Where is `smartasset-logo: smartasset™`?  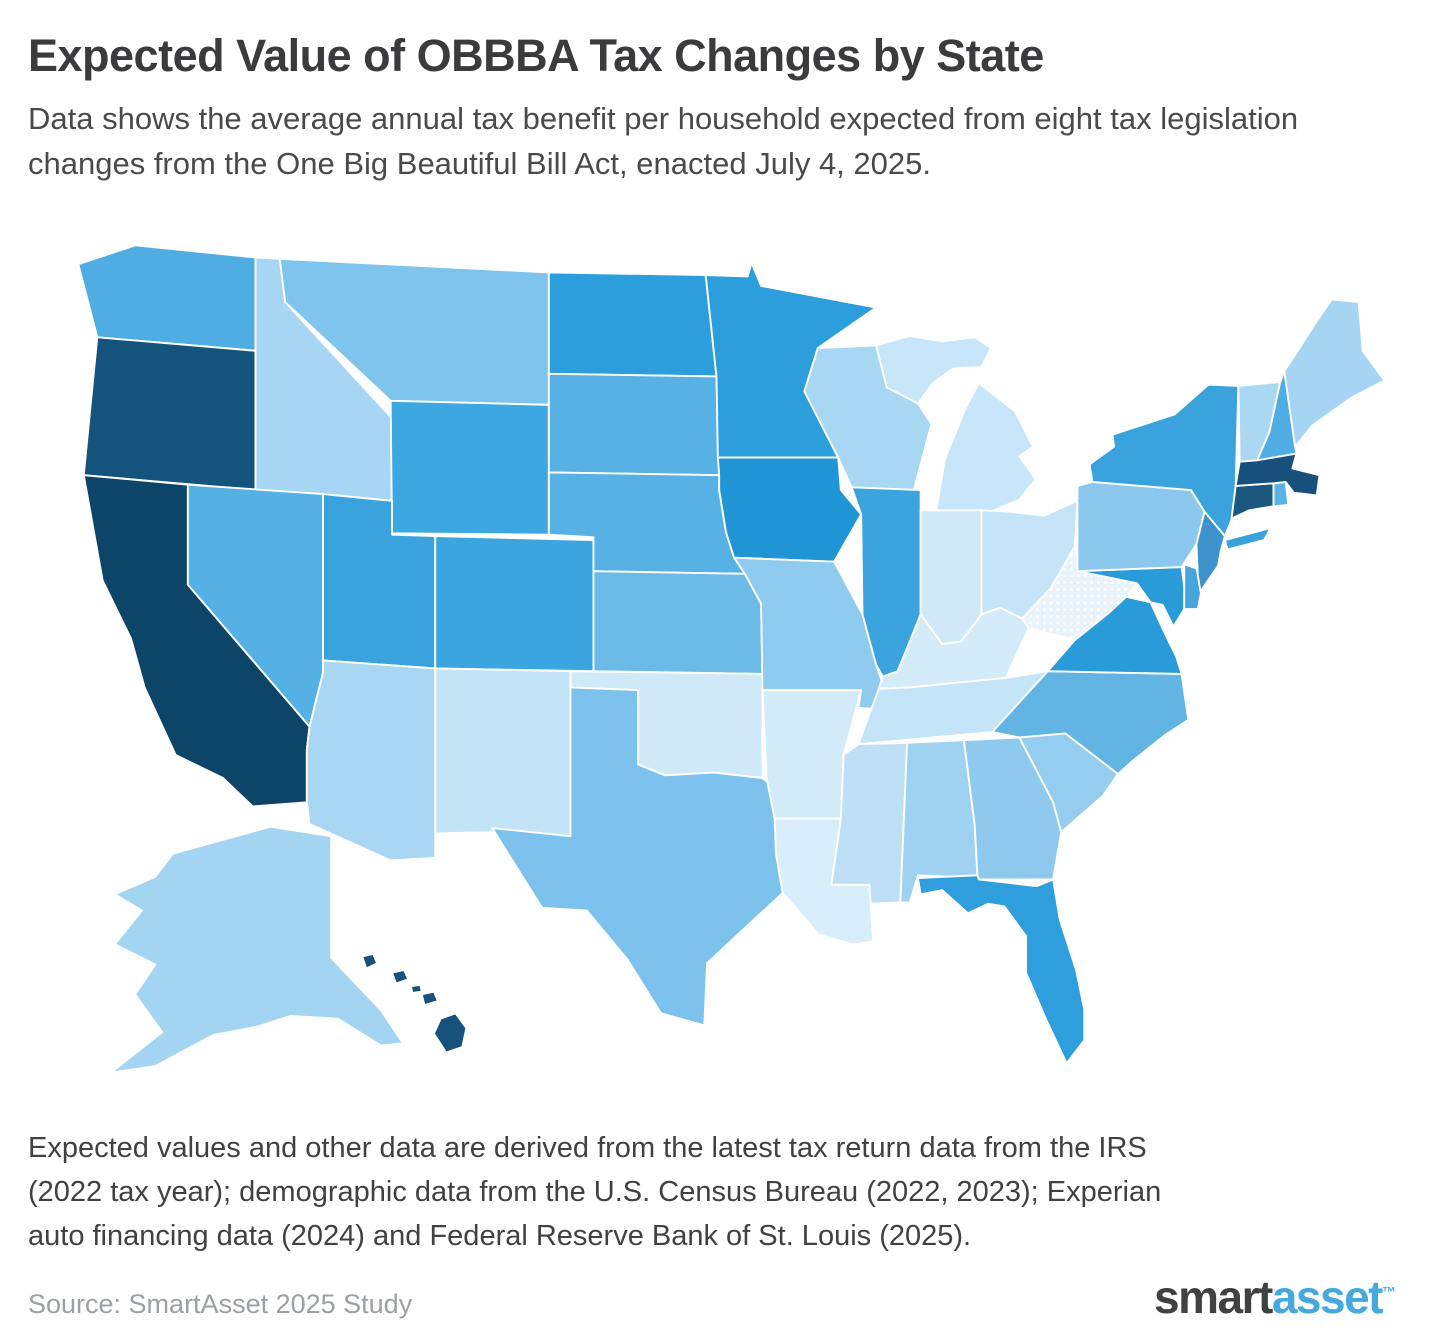 smartasset-logo: smartasset™ is located at coordinates (1275, 1297).